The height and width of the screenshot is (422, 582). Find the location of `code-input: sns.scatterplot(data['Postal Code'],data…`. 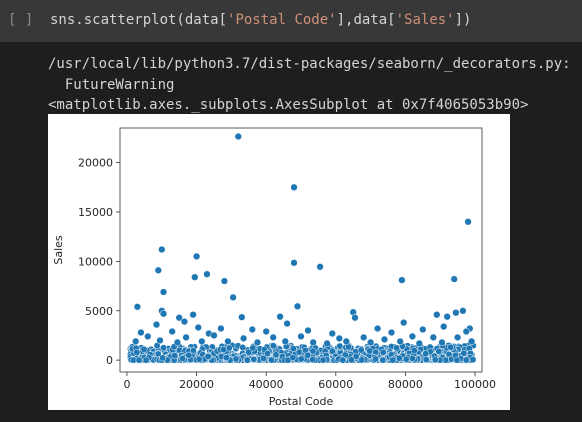

code-input: sns.scatterplot(data['Postal Code'],data… is located at coordinates (260, 20).